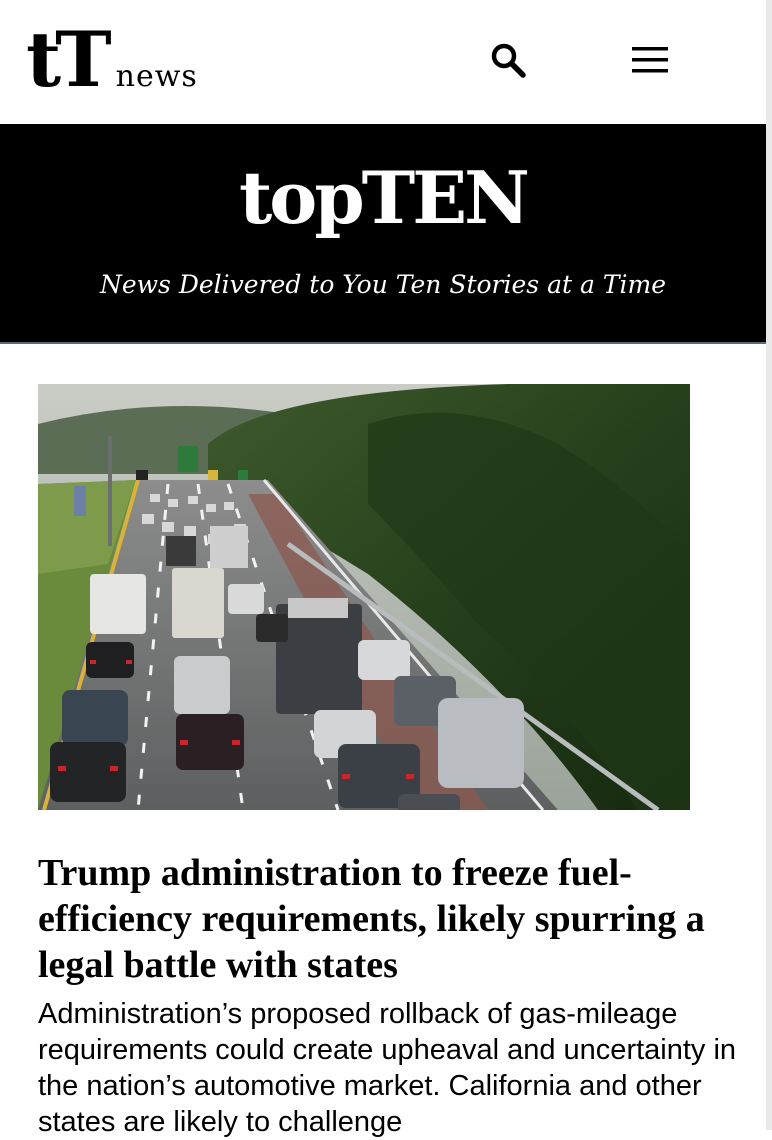 This screenshot has height=1140, width=772. I want to click on search-button, so click(508, 60).